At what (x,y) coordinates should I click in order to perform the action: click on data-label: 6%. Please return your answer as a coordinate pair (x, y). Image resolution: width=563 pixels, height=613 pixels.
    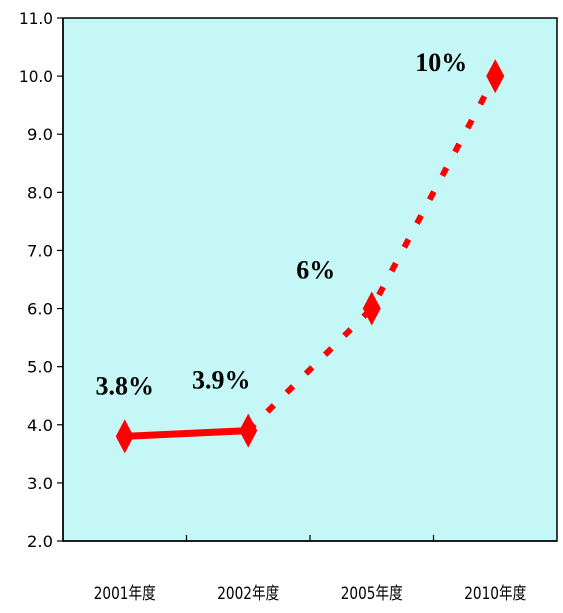
    Looking at the image, I should click on (315, 270).